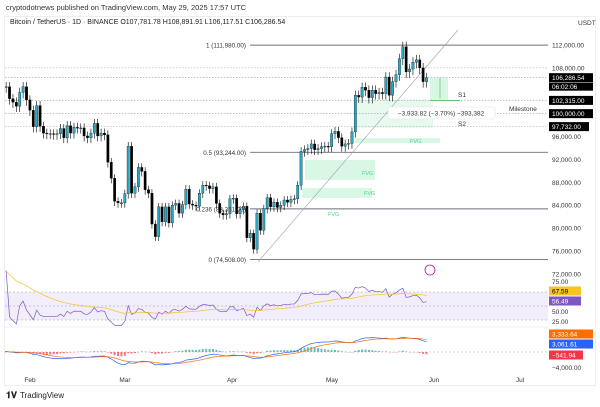 This screenshot has height=407, width=600. I want to click on rsi-axis-tick: 25.00, so click(560, 322).